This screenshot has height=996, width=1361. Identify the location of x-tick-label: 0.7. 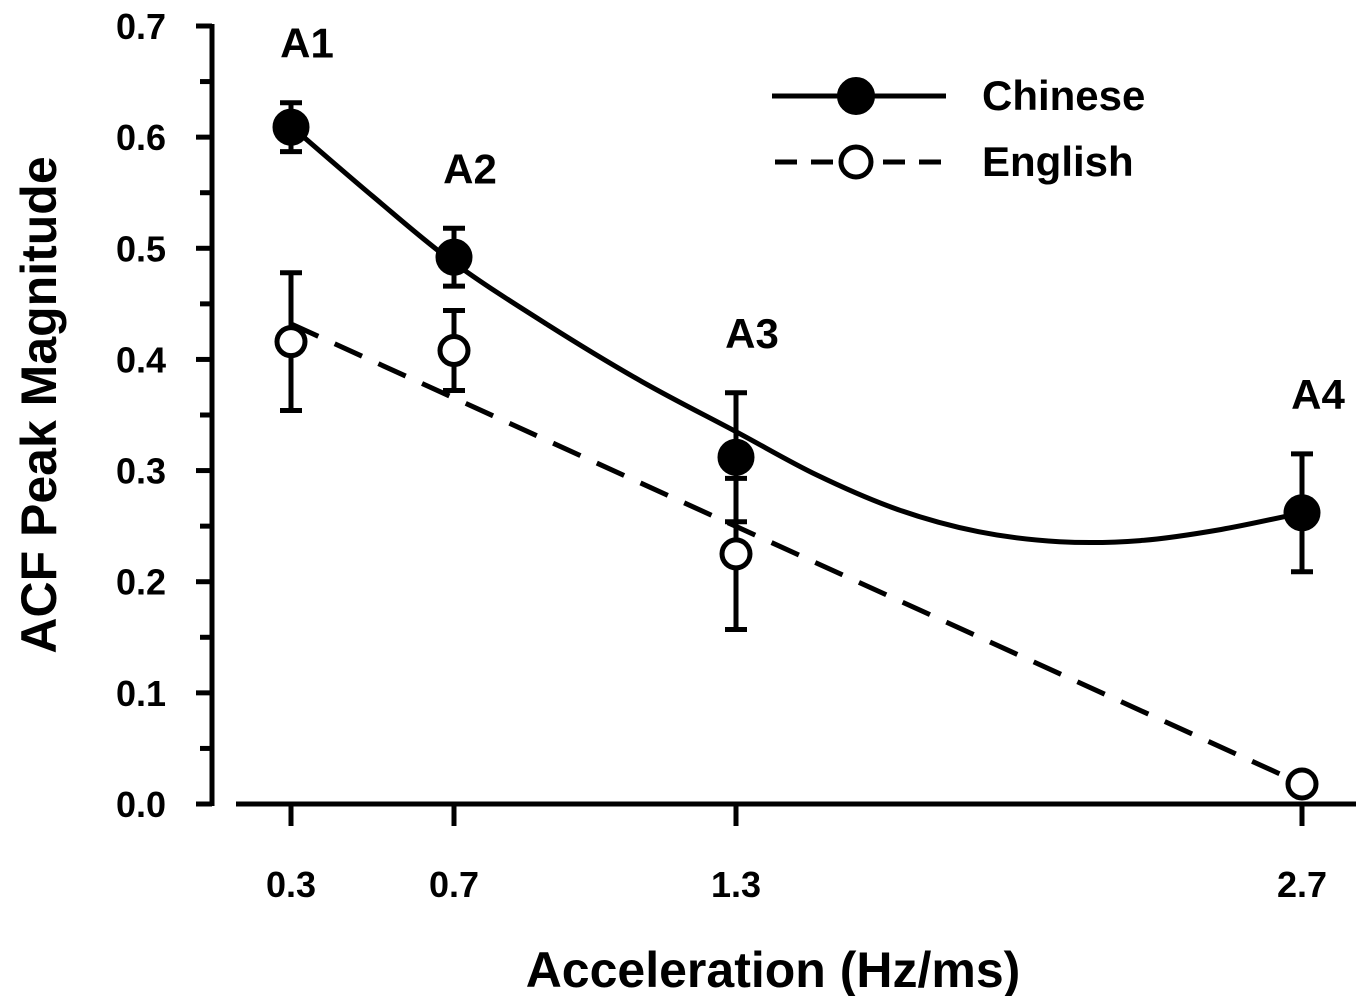
(454, 884).